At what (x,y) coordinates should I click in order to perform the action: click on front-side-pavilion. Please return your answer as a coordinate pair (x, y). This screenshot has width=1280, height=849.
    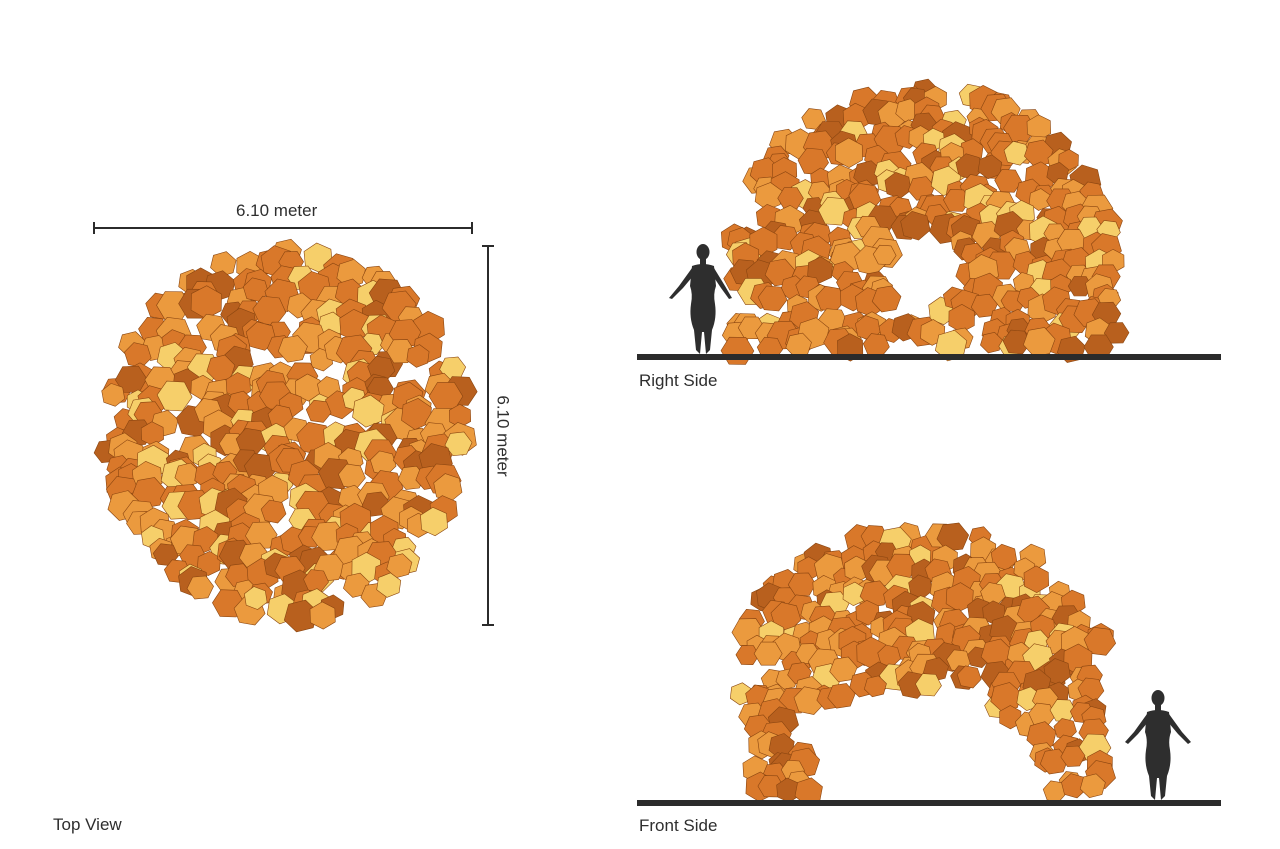
    Looking at the image, I should click on (923, 664).